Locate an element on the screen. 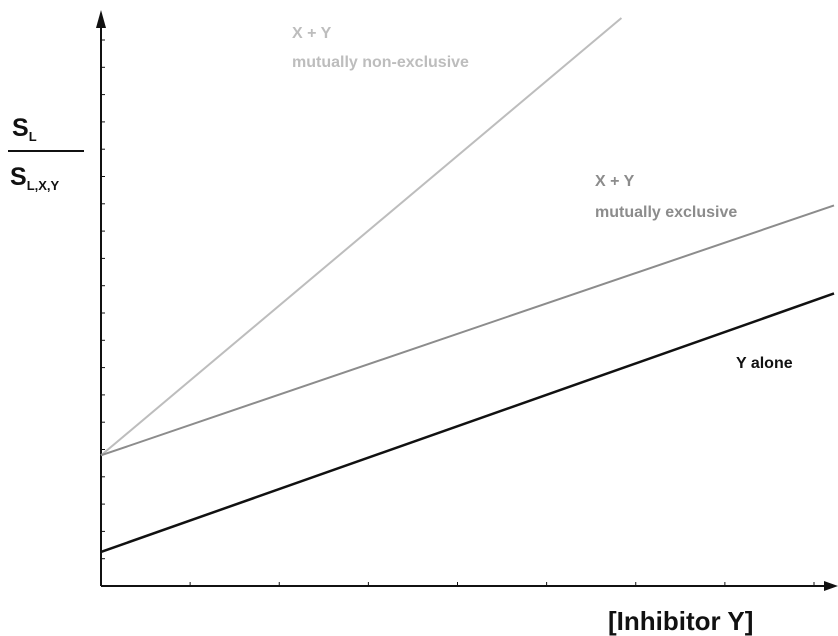  y-label-num-main: S is located at coordinates (20, 128).